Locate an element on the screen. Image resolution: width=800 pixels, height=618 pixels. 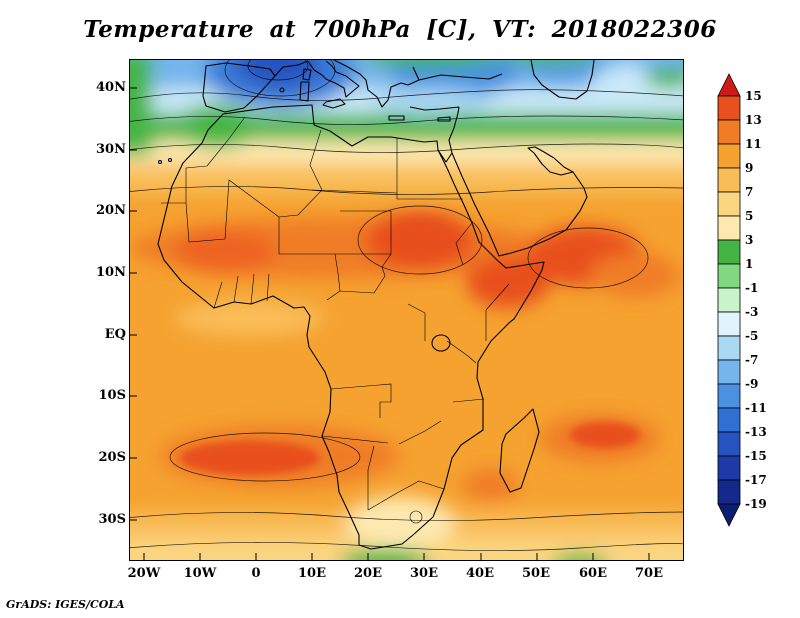
colorbar-arrow-bottom is located at coordinates (729, 515).